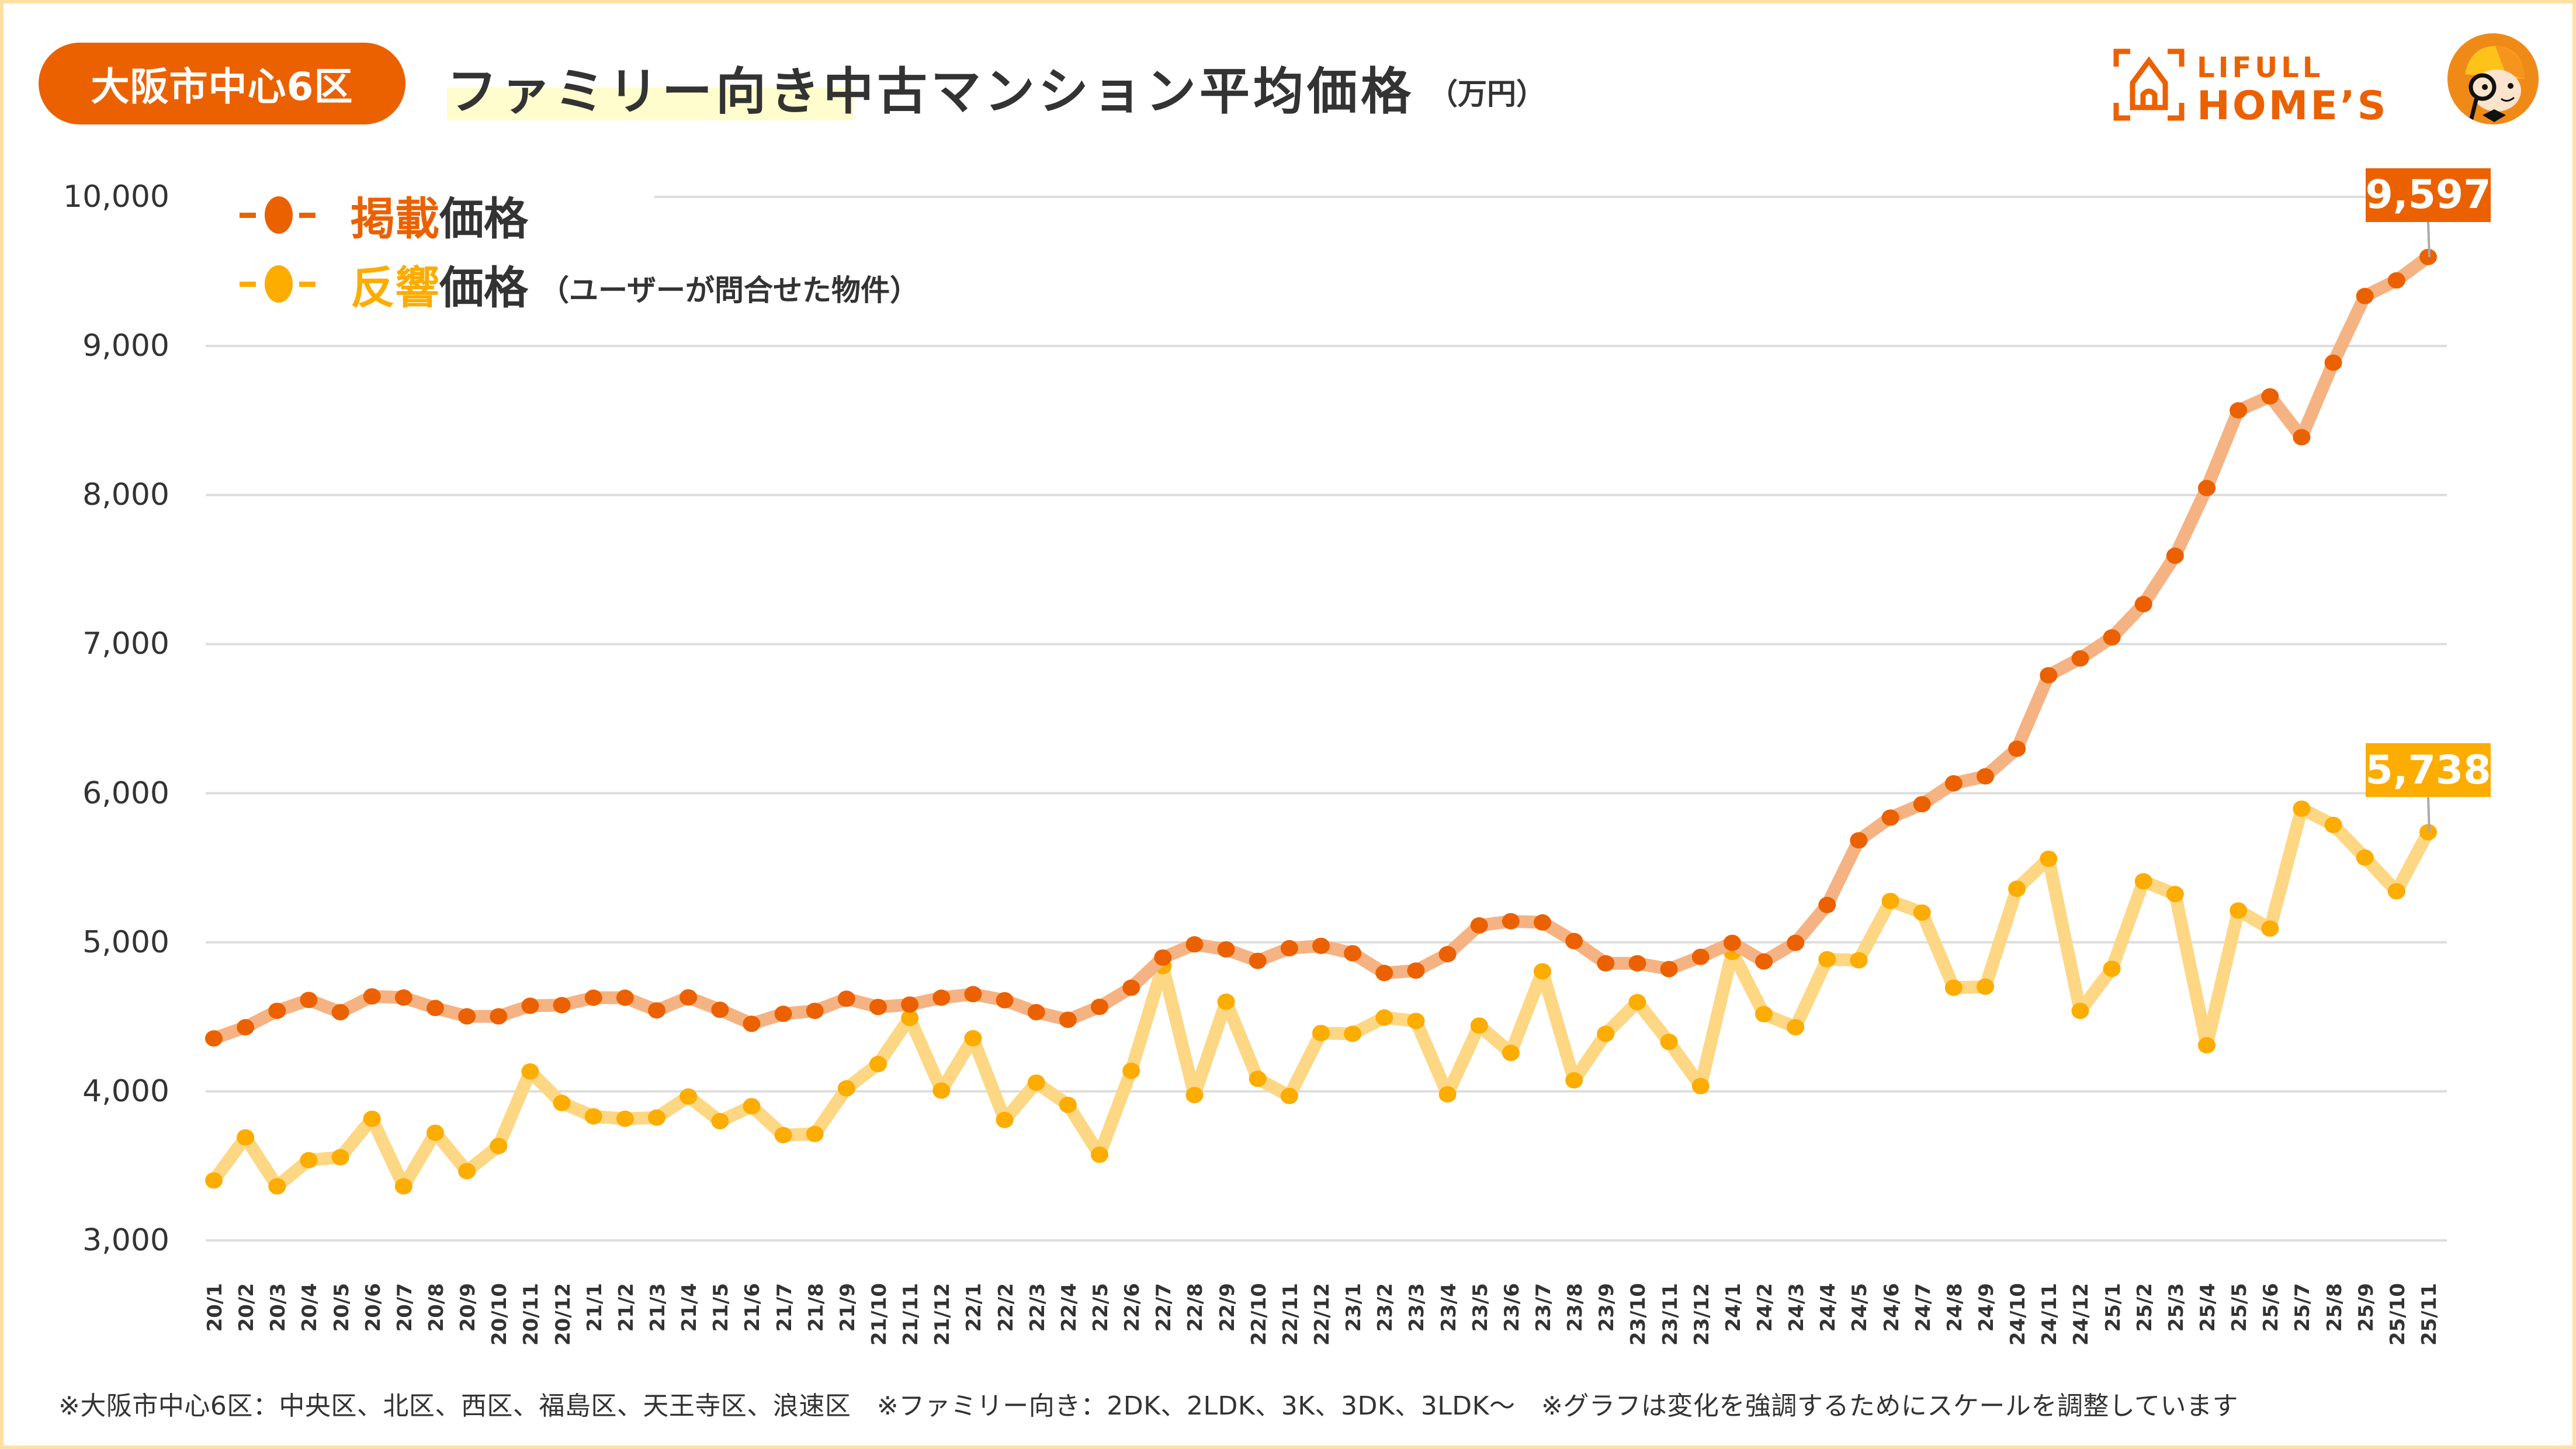 This screenshot has width=2576, height=1449. Describe the element at coordinates (1487, 94) in the screenshot. I see `unit-label: （万円）` at that location.